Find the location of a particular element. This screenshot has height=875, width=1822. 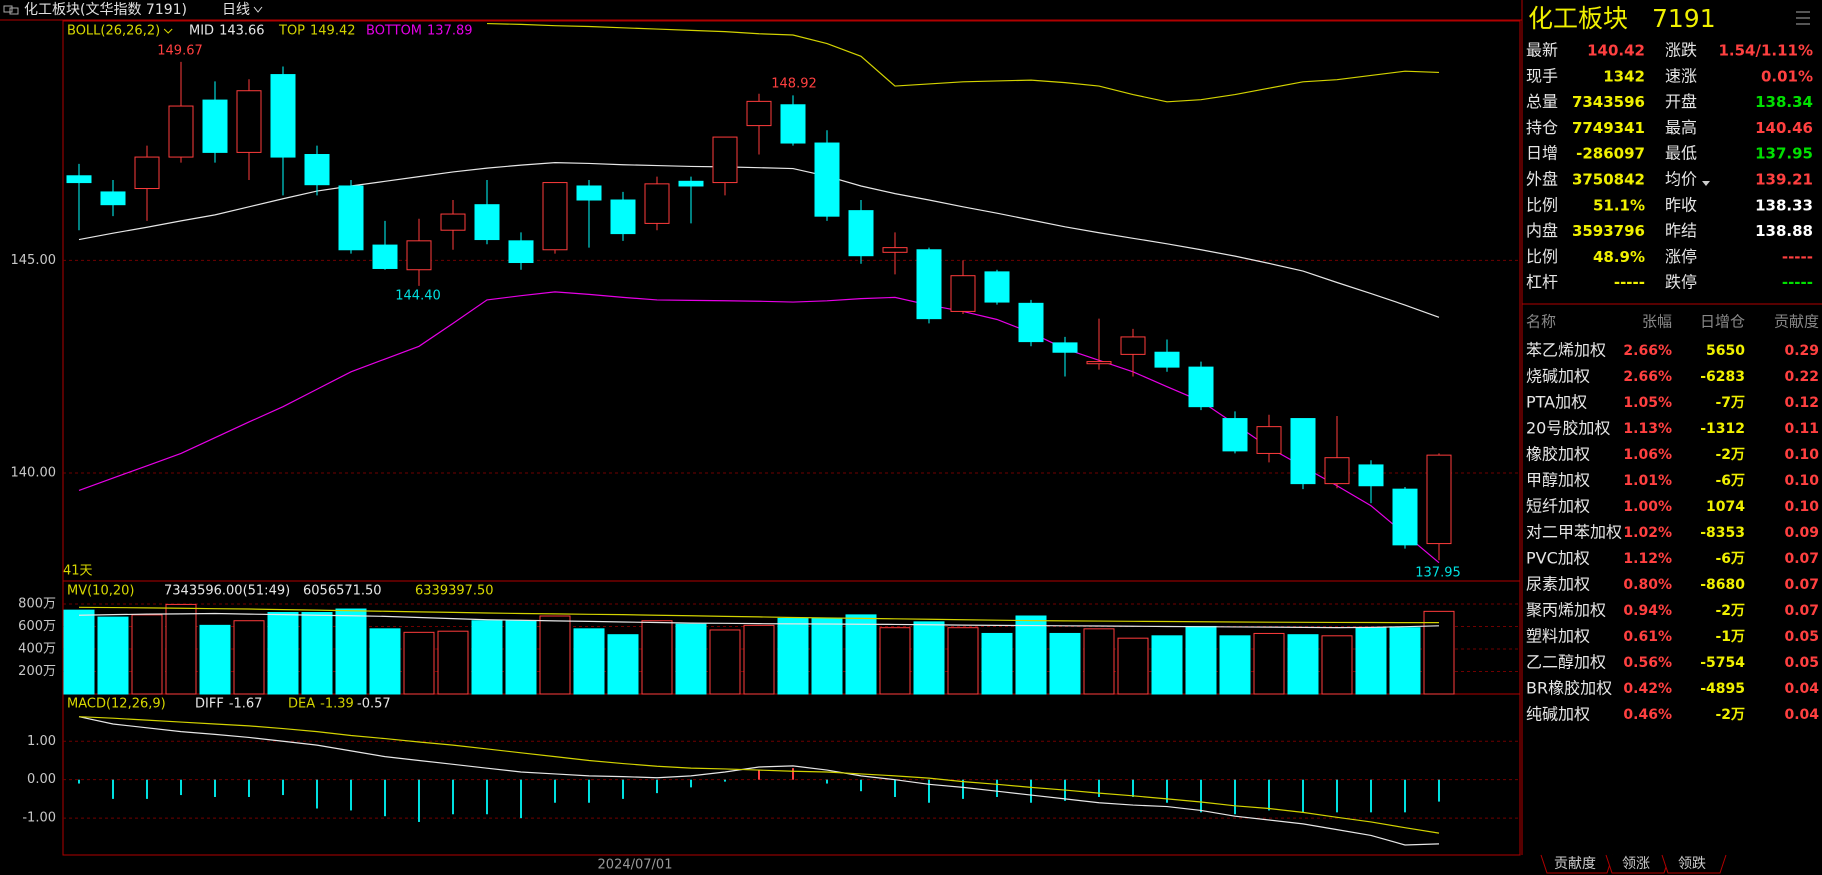

quote-label: 速涨 is located at coordinates (1681, 75).